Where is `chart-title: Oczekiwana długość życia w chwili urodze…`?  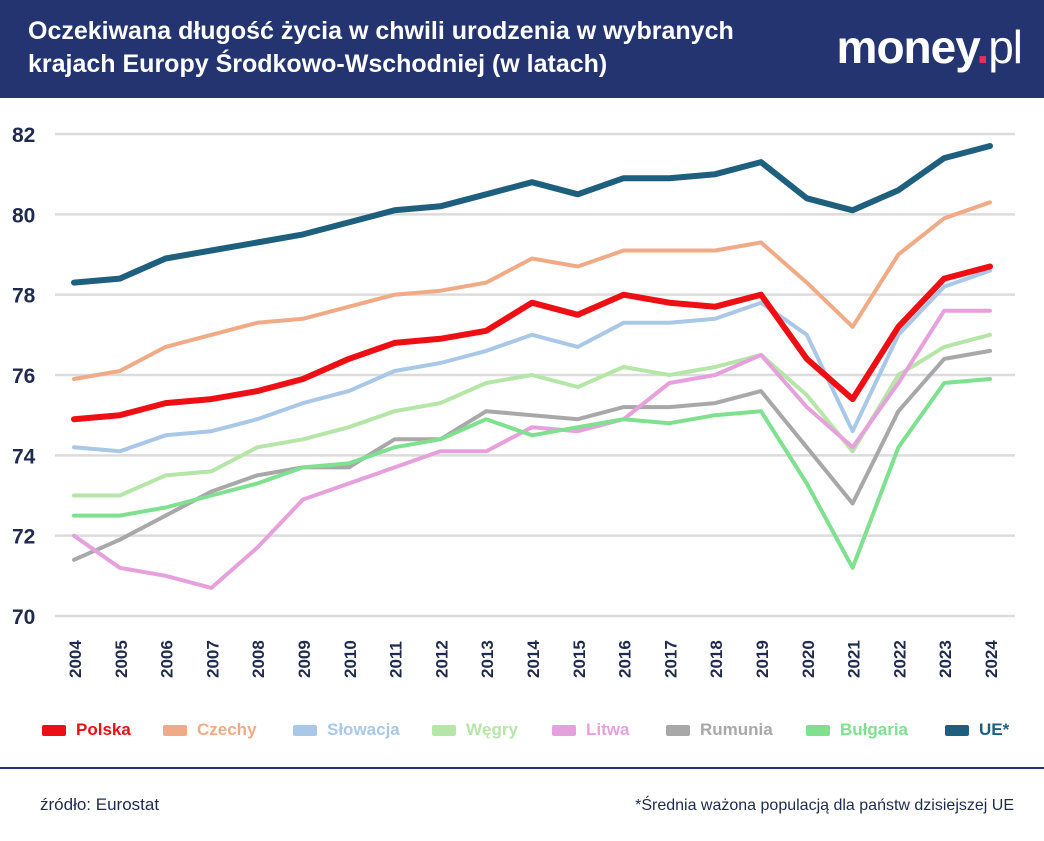 chart-title: Oczekiwana długość życia w chwili urodze… is located at coordinates (423, 48).